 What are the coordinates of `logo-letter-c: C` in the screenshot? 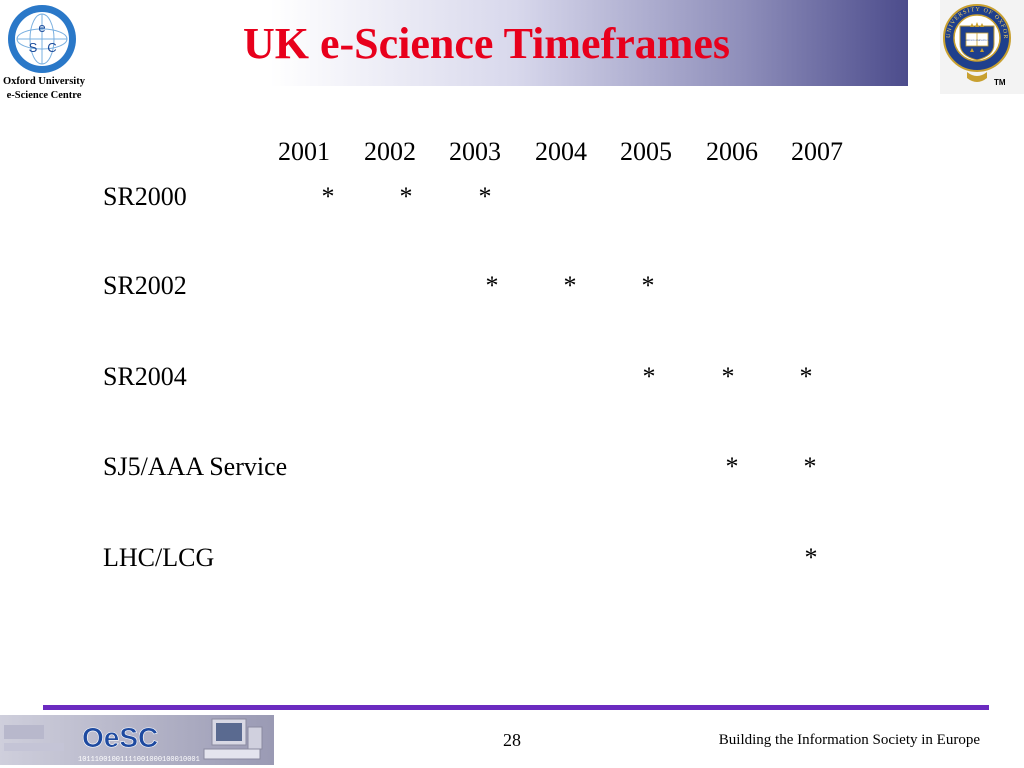 It's located at (51, 47).